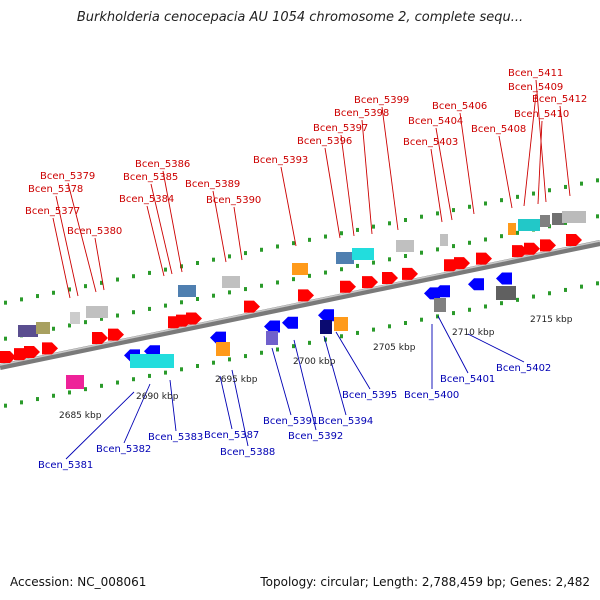 The width and height of the screenshot is (600, 600). I want to click on reverse-gene-label: Bcen_5400, so click(431, 395).